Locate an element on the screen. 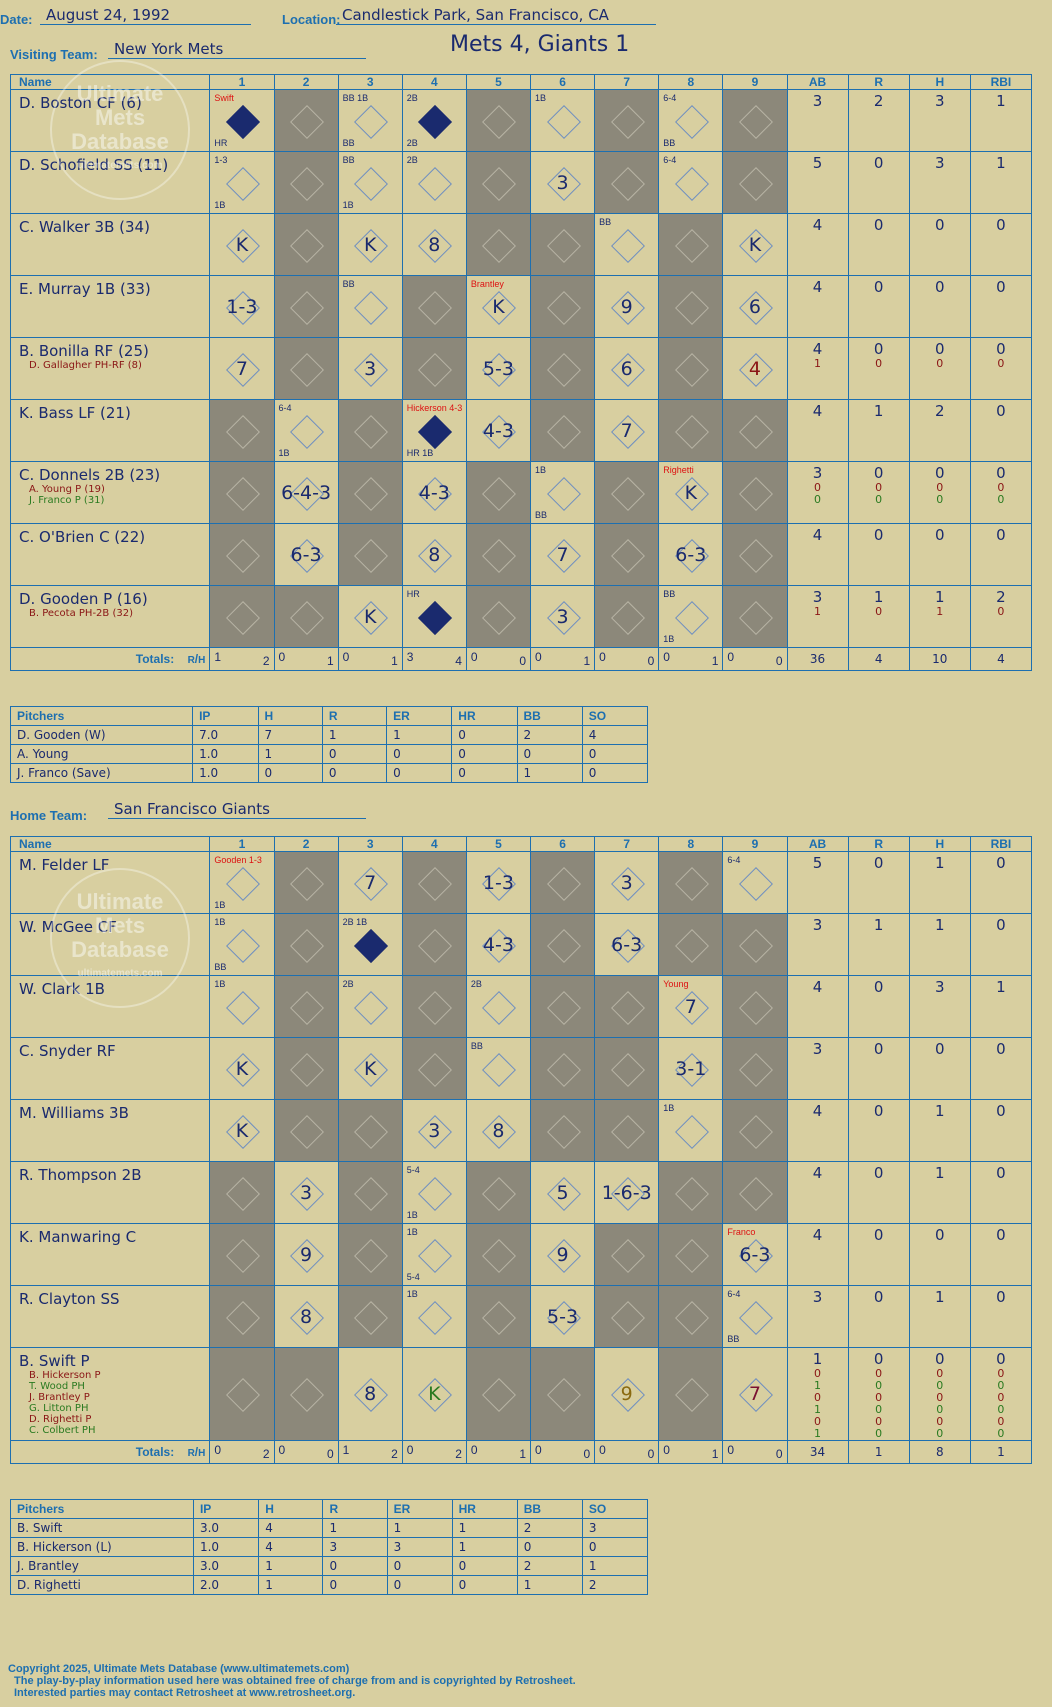 This screenshot has height=1707, width=1052. batter-stat: 5 is located at coordinates (817, 882).